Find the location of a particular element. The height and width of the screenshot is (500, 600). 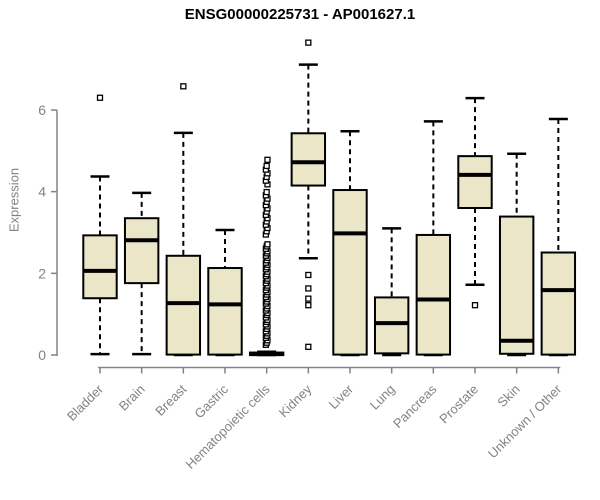

box-rect-kidney is located at coordinates (308, 159).